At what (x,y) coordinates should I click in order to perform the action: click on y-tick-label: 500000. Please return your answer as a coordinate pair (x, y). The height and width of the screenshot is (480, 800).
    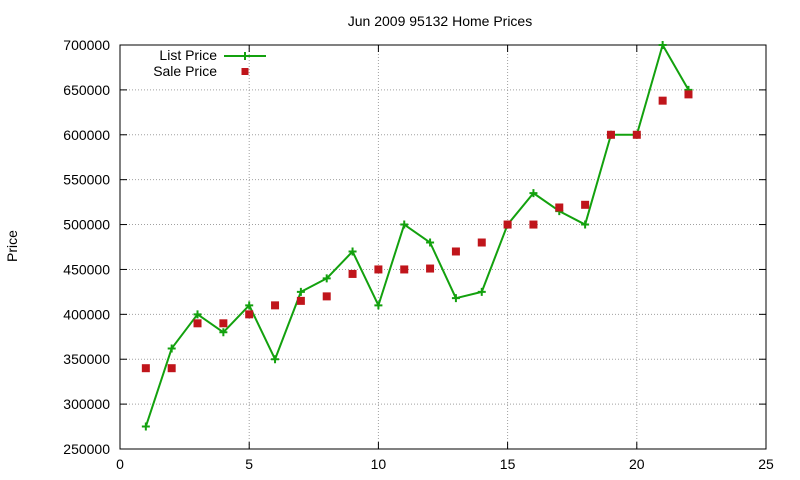
    Looking at the image, I should click on (86, 225).